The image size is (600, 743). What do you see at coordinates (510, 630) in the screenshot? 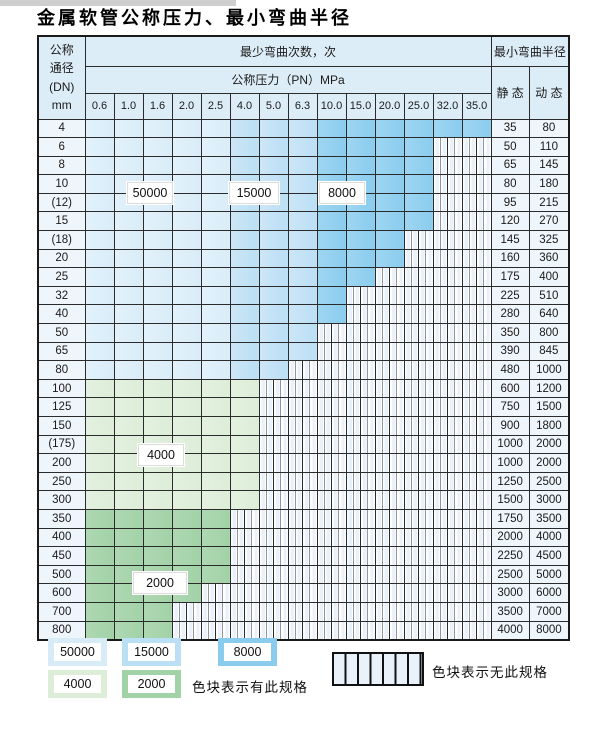
I see `static-radius-cell: 4000` at bounding box center [510, 630].